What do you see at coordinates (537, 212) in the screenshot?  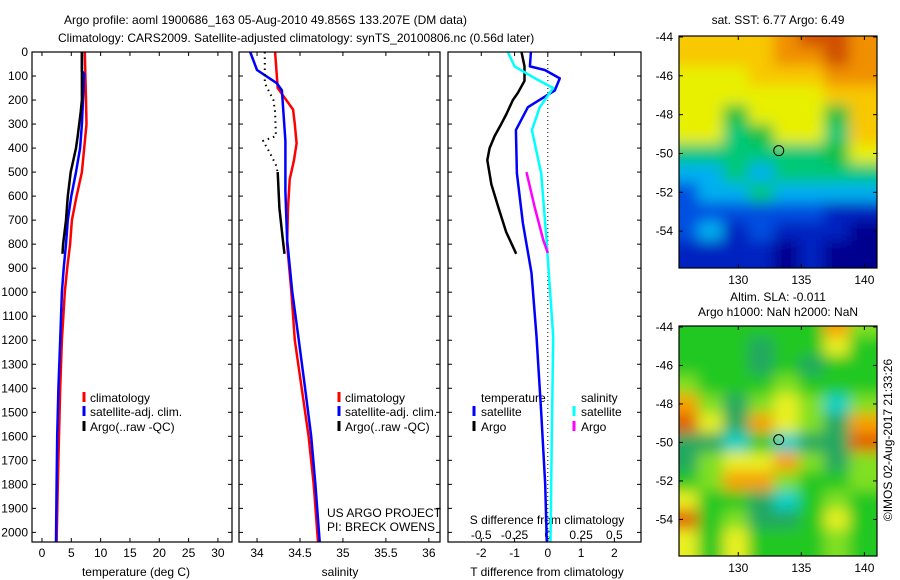 I see `series-s-argo` at bounding box center [537, 212].